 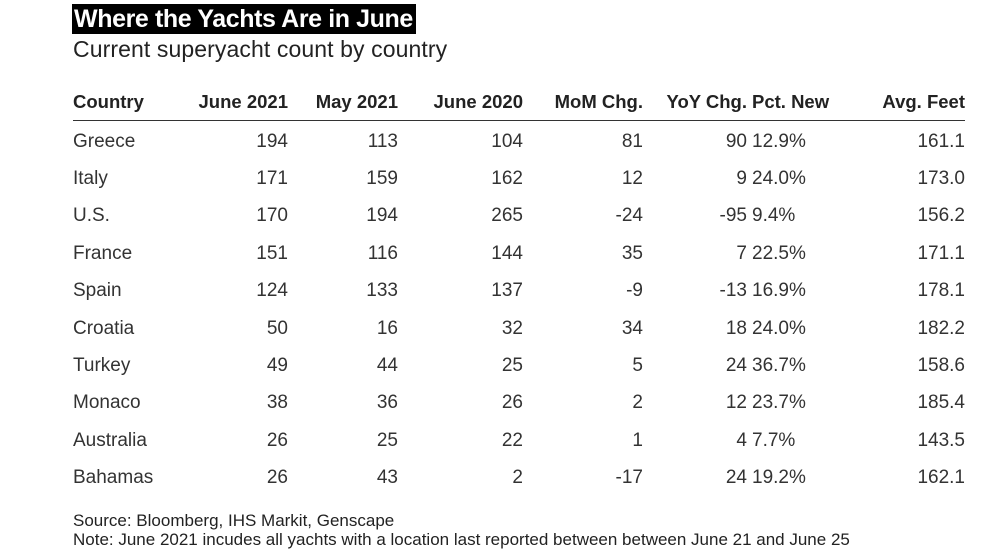 I want to click on cell-country: Australia, so click(x=110, y=440).